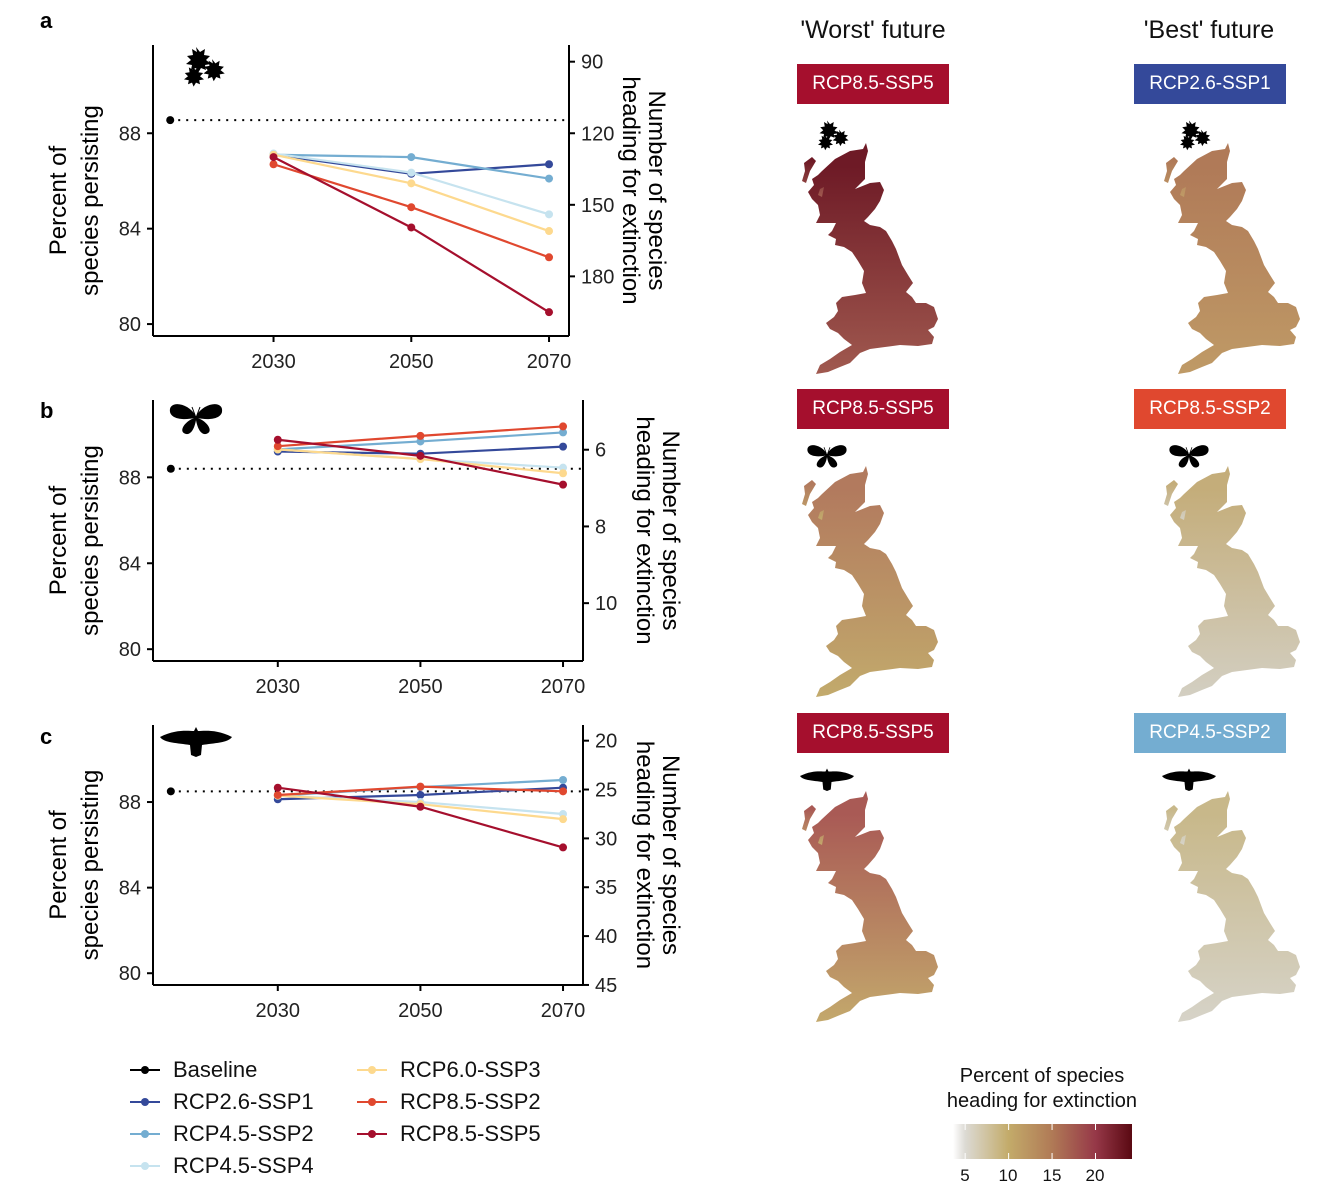  What do you see at coordinates (470, 1101) in the screenshot?
I see `legend-label: RCP8.5-SSP2` at bounding box center [470, 1101].